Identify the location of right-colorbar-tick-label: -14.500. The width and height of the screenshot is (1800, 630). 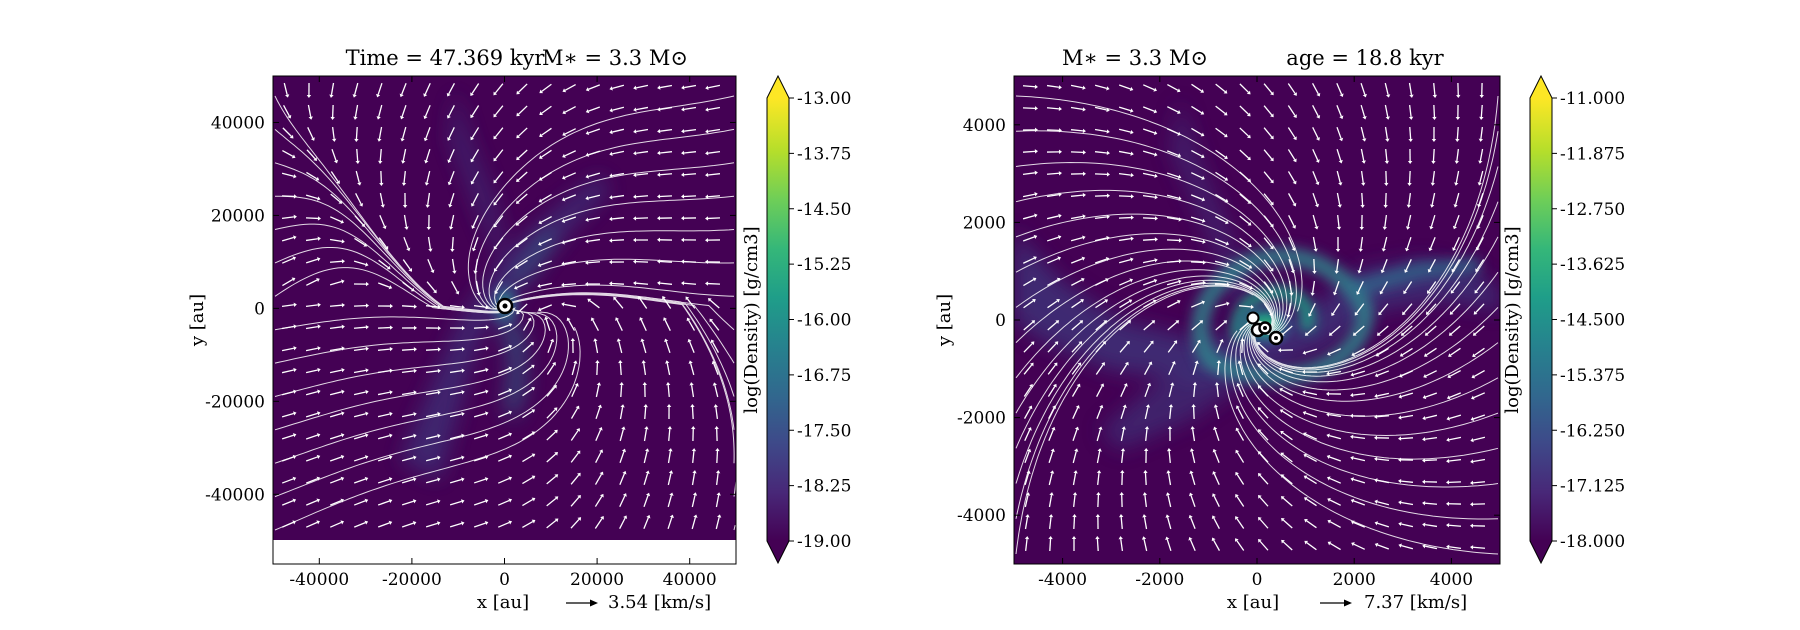
(1592, 321).